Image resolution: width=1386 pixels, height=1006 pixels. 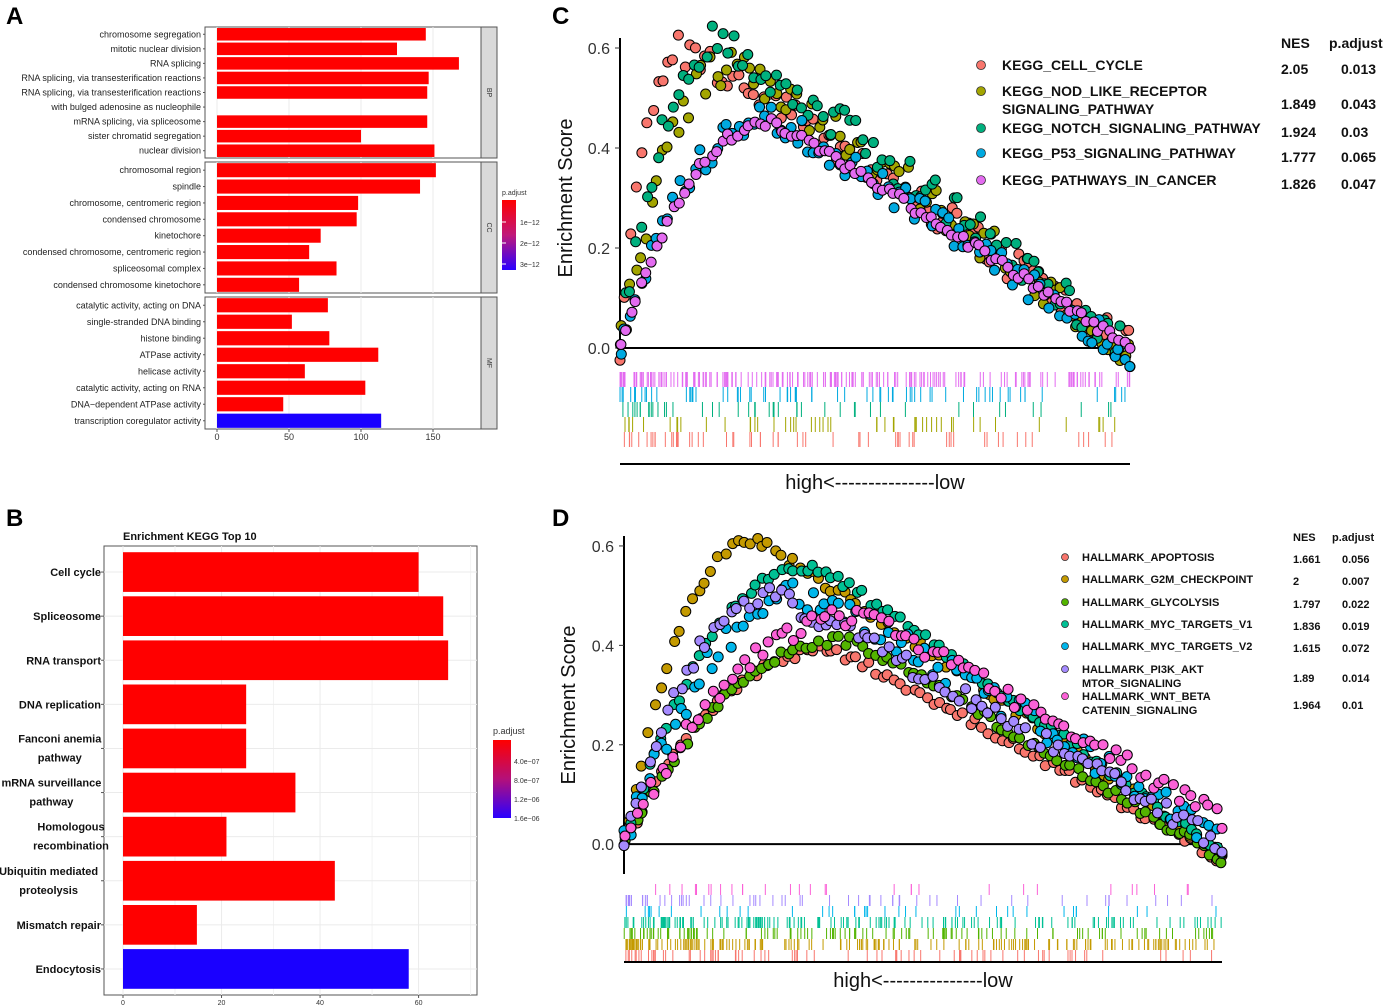 I want to click on category-label: nuclear division, so click(x=170, y=151).